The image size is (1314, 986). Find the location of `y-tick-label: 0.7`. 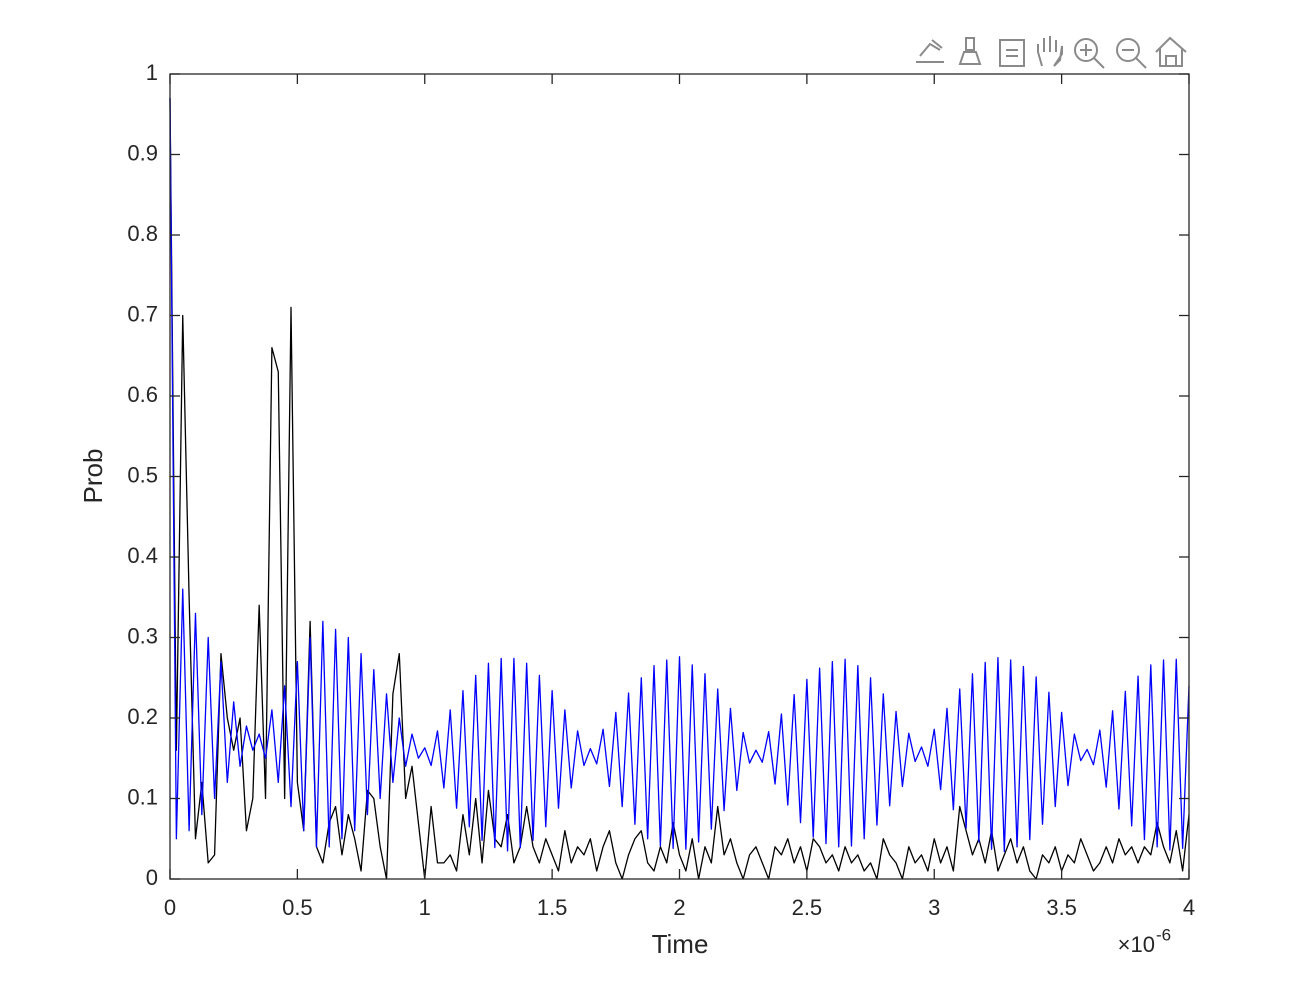

y-tick-label: 0.7 is located at coordinates (142, 313).